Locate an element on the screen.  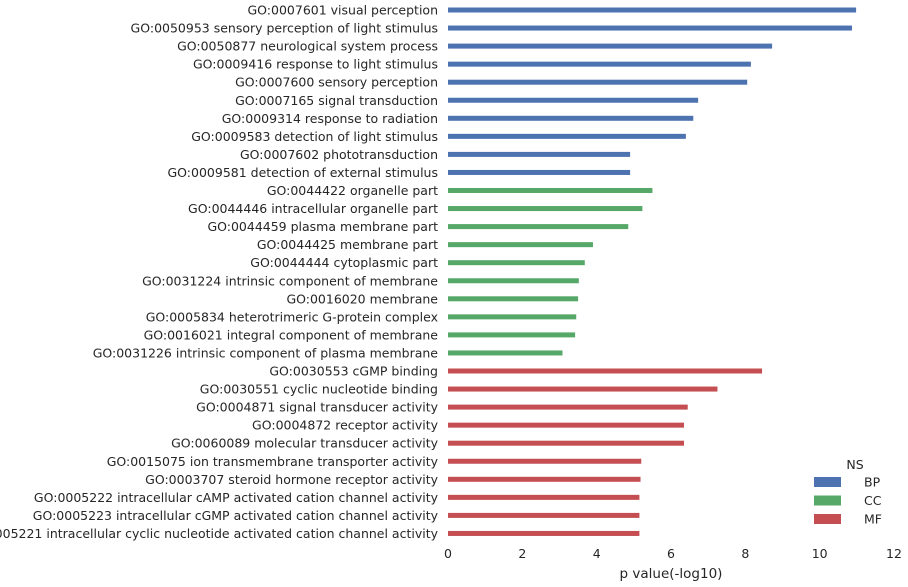
legend-swatch-mf is located at coordinates (827, 519).